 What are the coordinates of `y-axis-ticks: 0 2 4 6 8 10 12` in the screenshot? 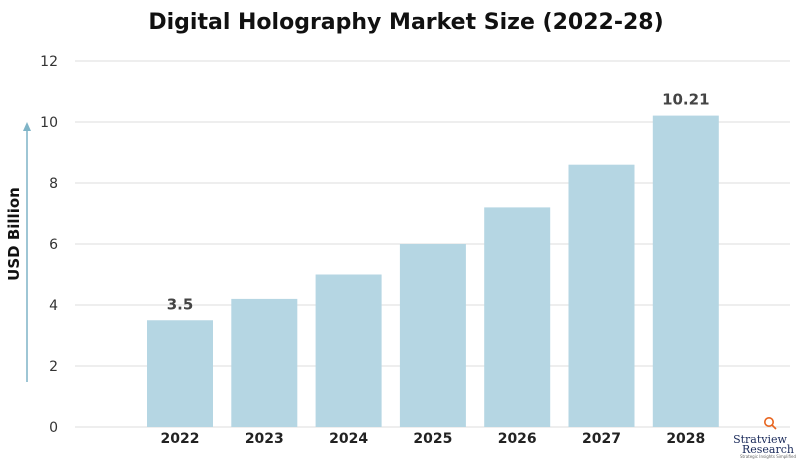 It's located at (49, 245).